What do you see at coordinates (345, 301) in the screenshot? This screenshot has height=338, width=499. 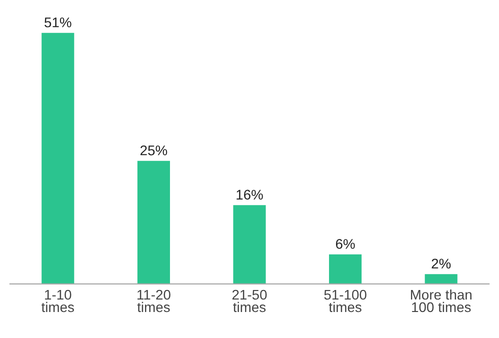 I see `x-tick-label: 51-100 times` at bounding box center [345, 301].